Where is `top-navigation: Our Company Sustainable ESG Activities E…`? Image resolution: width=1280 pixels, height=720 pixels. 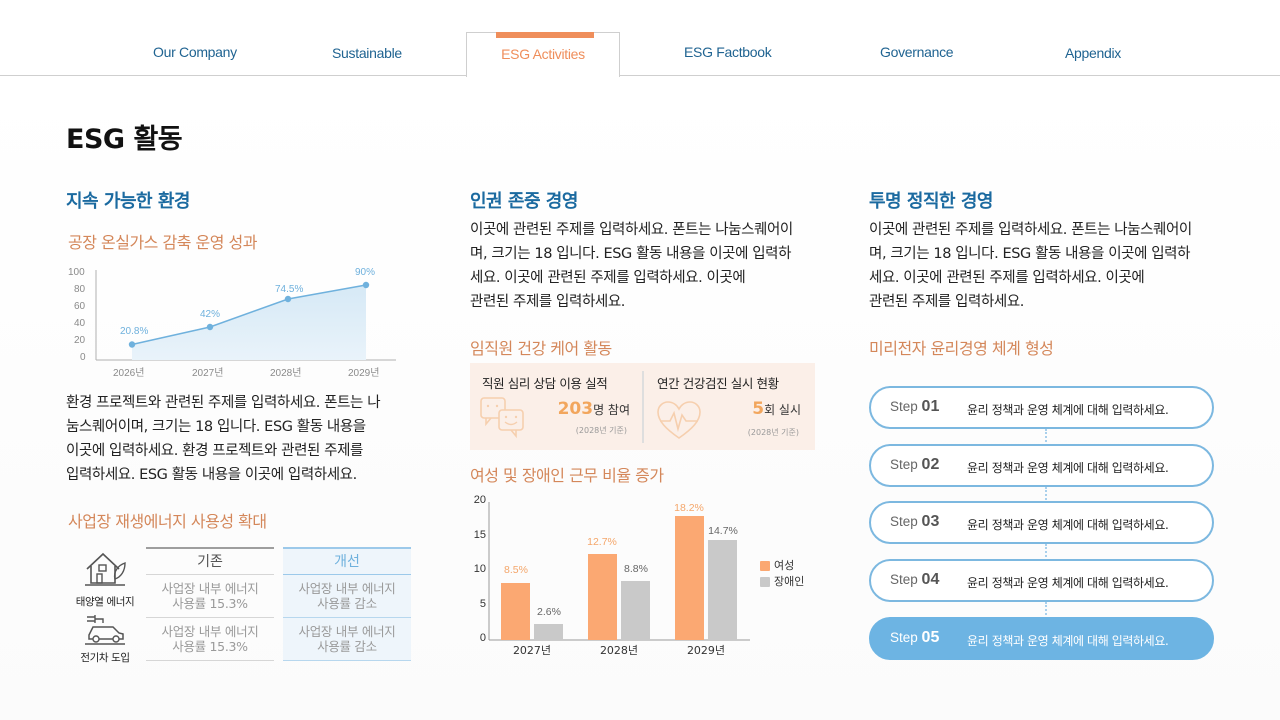 top-navigation: Our Company Sustainable ESG Activities E… is located at coordinates (640, 38).